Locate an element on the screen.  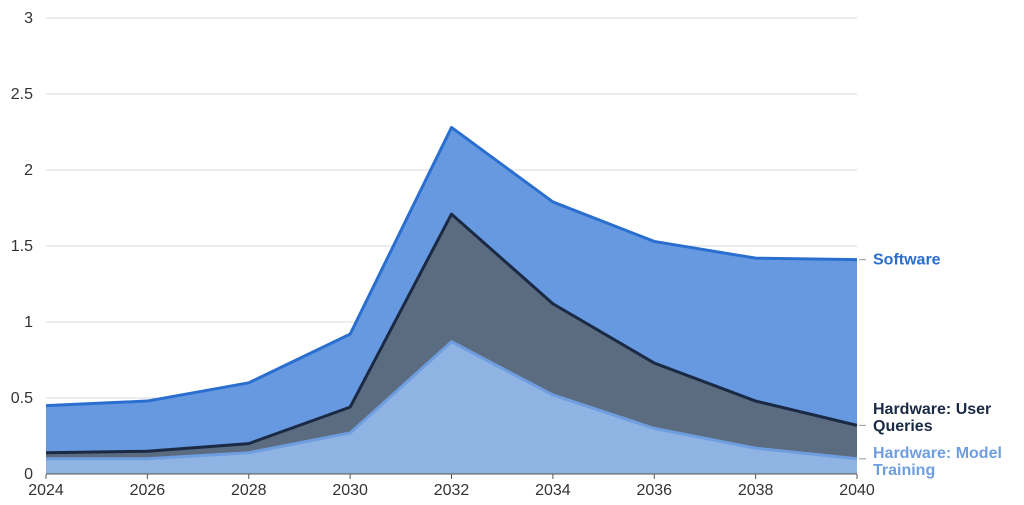
x-tick-label: 2030 is located at coordinates (350, 490).